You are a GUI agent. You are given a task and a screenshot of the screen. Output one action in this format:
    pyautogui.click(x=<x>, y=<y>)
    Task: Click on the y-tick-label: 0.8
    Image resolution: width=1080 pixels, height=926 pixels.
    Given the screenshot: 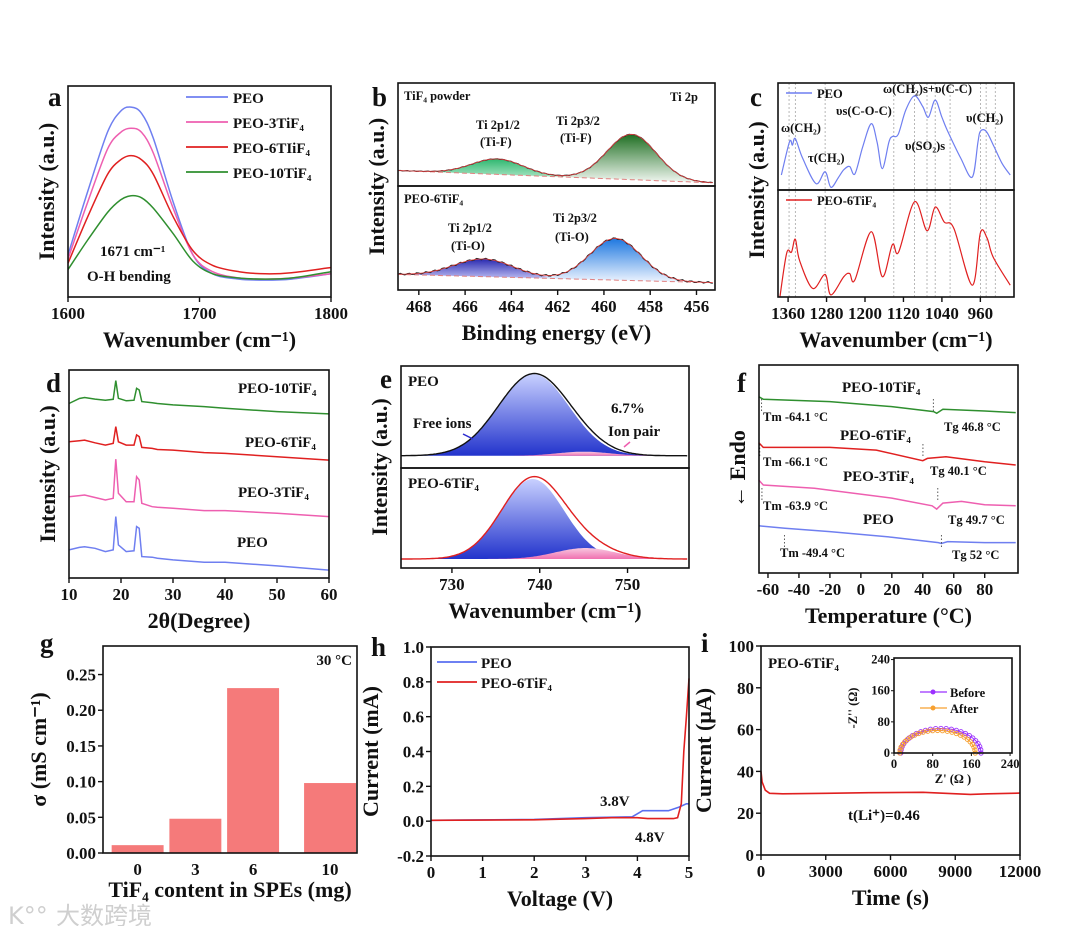 What is the action you would take?
    pyautogui.click(x=413, y=682)
    